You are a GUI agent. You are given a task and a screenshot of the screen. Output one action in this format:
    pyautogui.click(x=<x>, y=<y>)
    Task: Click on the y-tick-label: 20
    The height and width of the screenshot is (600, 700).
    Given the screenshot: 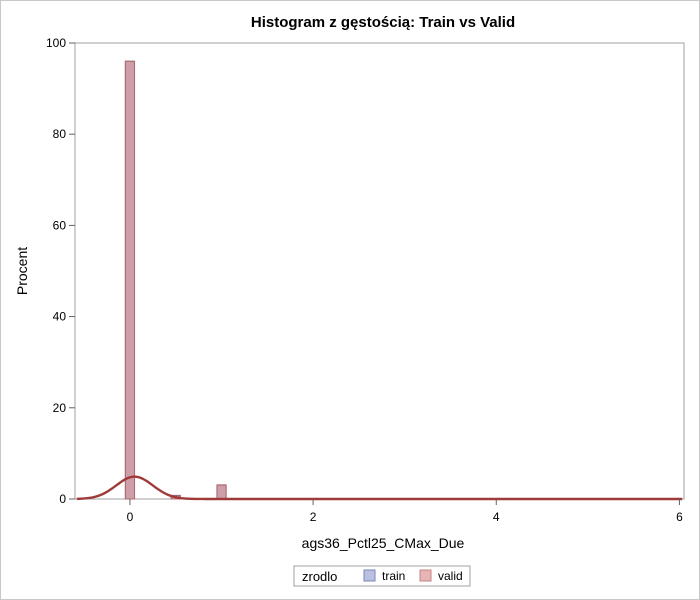 What is the action you would take?
    pyautogui.click(x=60, y=408)
    